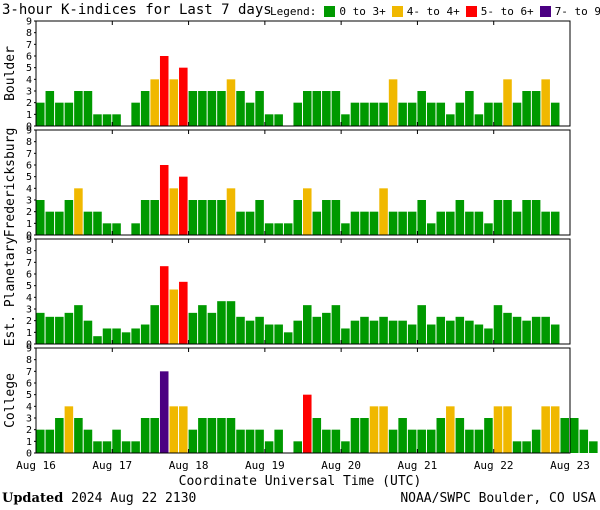 The height and width of the screenshot is (510, 600). What do you see at coordinates (29, 103) in the screenshot?
I see `y-tick-label: 2` at bounding box center [29, 103].